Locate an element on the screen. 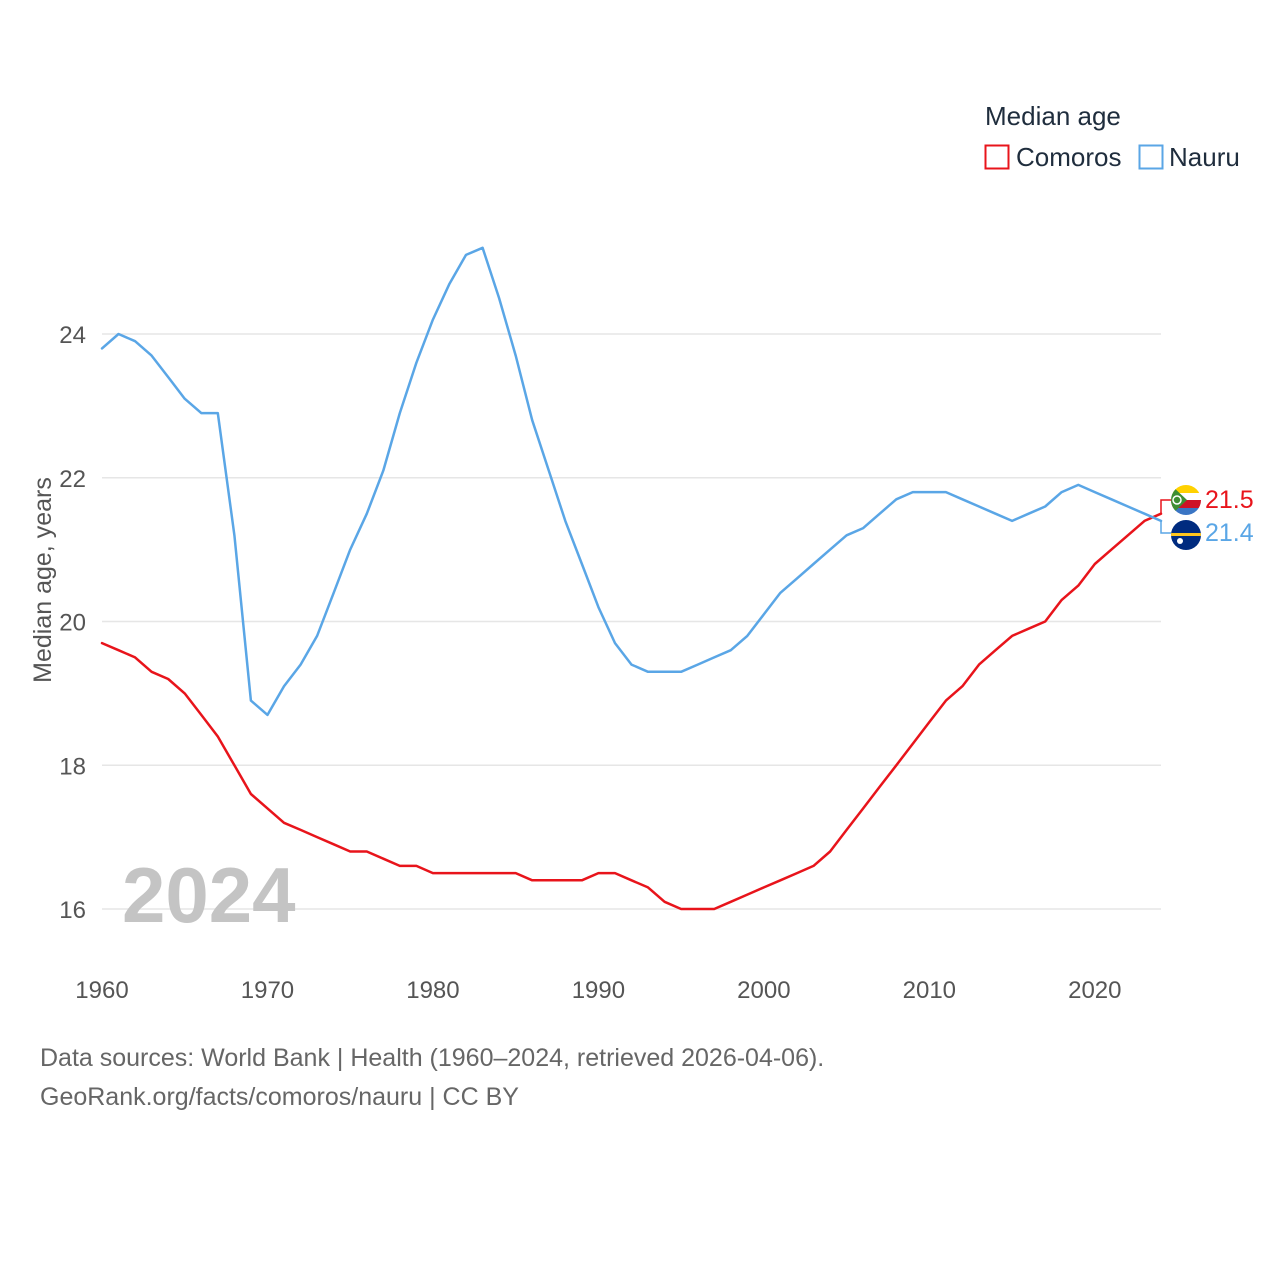 This screenshot has height=1280, width=1280. end-label-nauru: 21.4 is located at coordinates (1229, 533).